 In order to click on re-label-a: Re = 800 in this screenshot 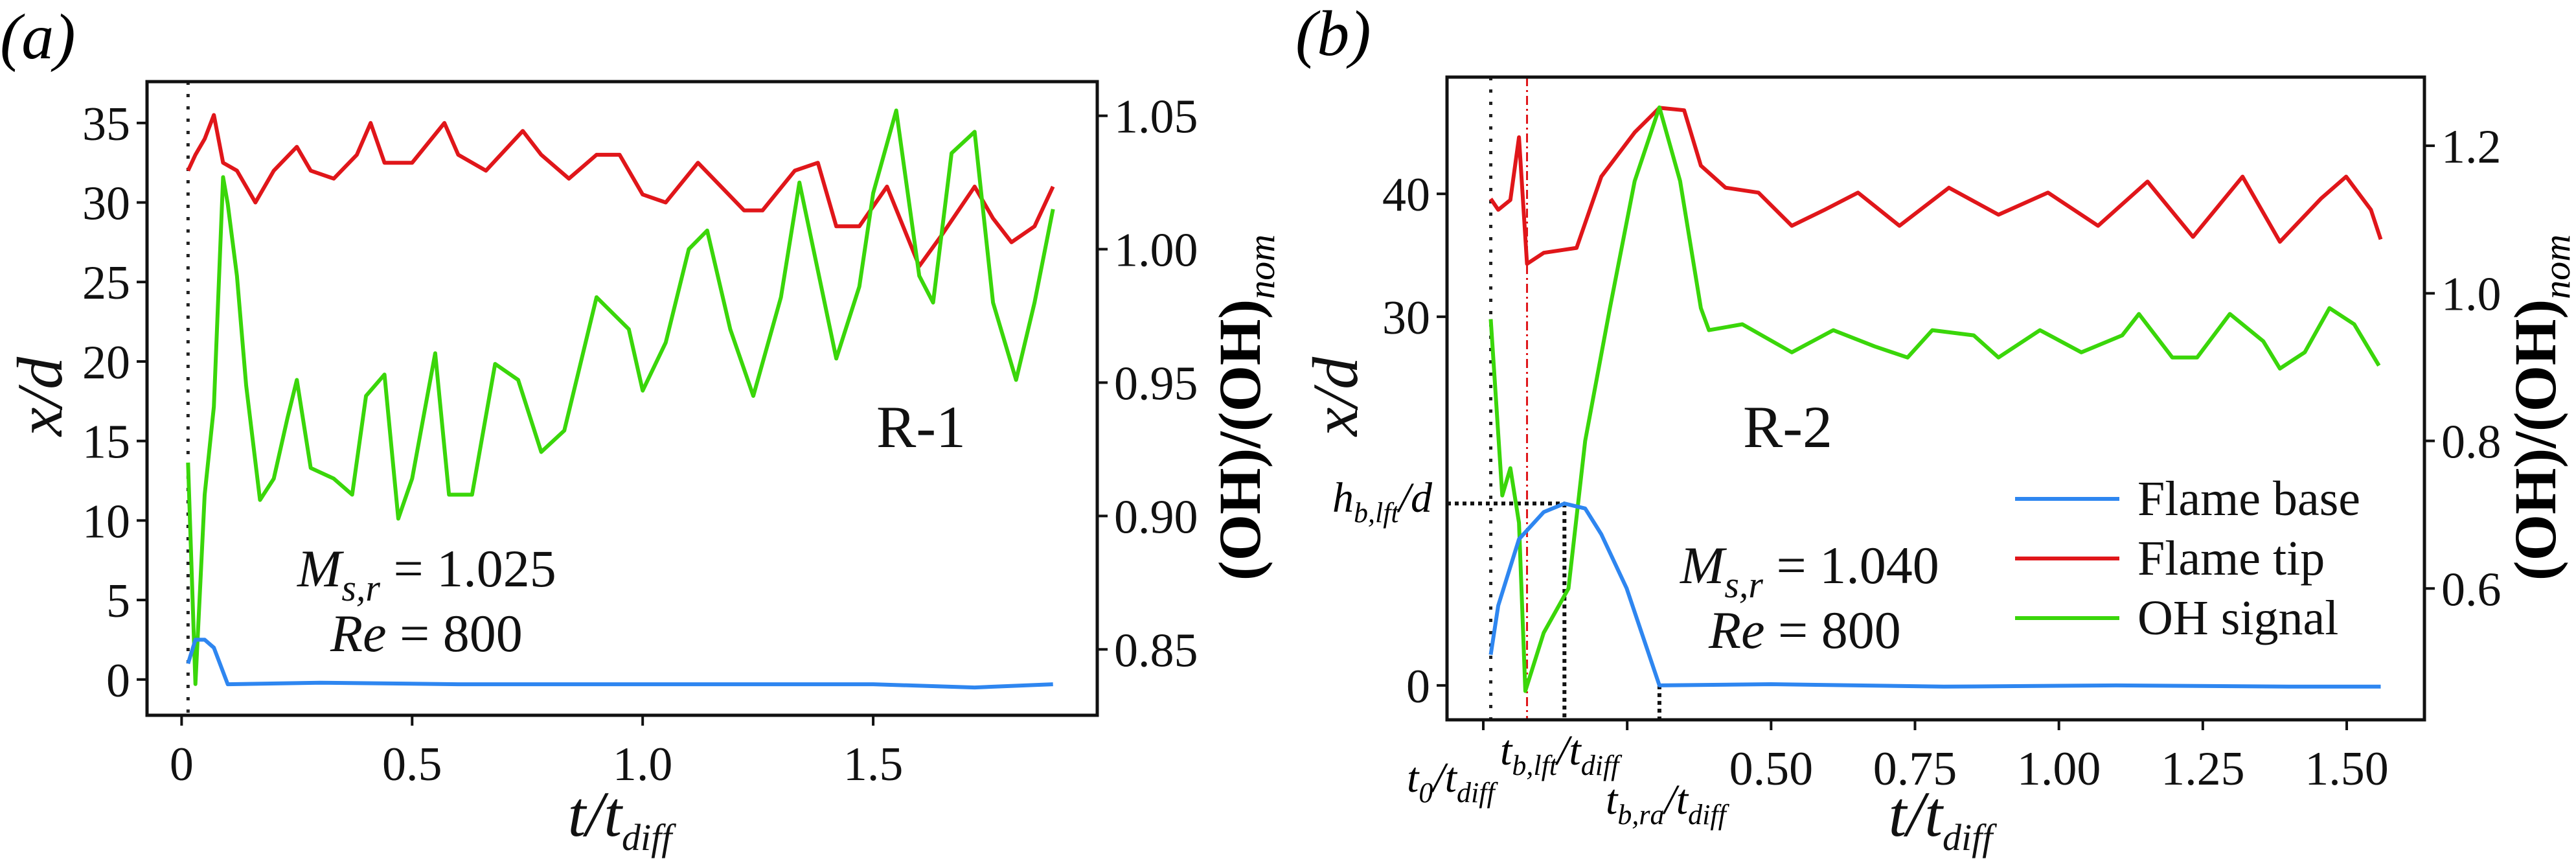, I will do `click(426, 633)`.